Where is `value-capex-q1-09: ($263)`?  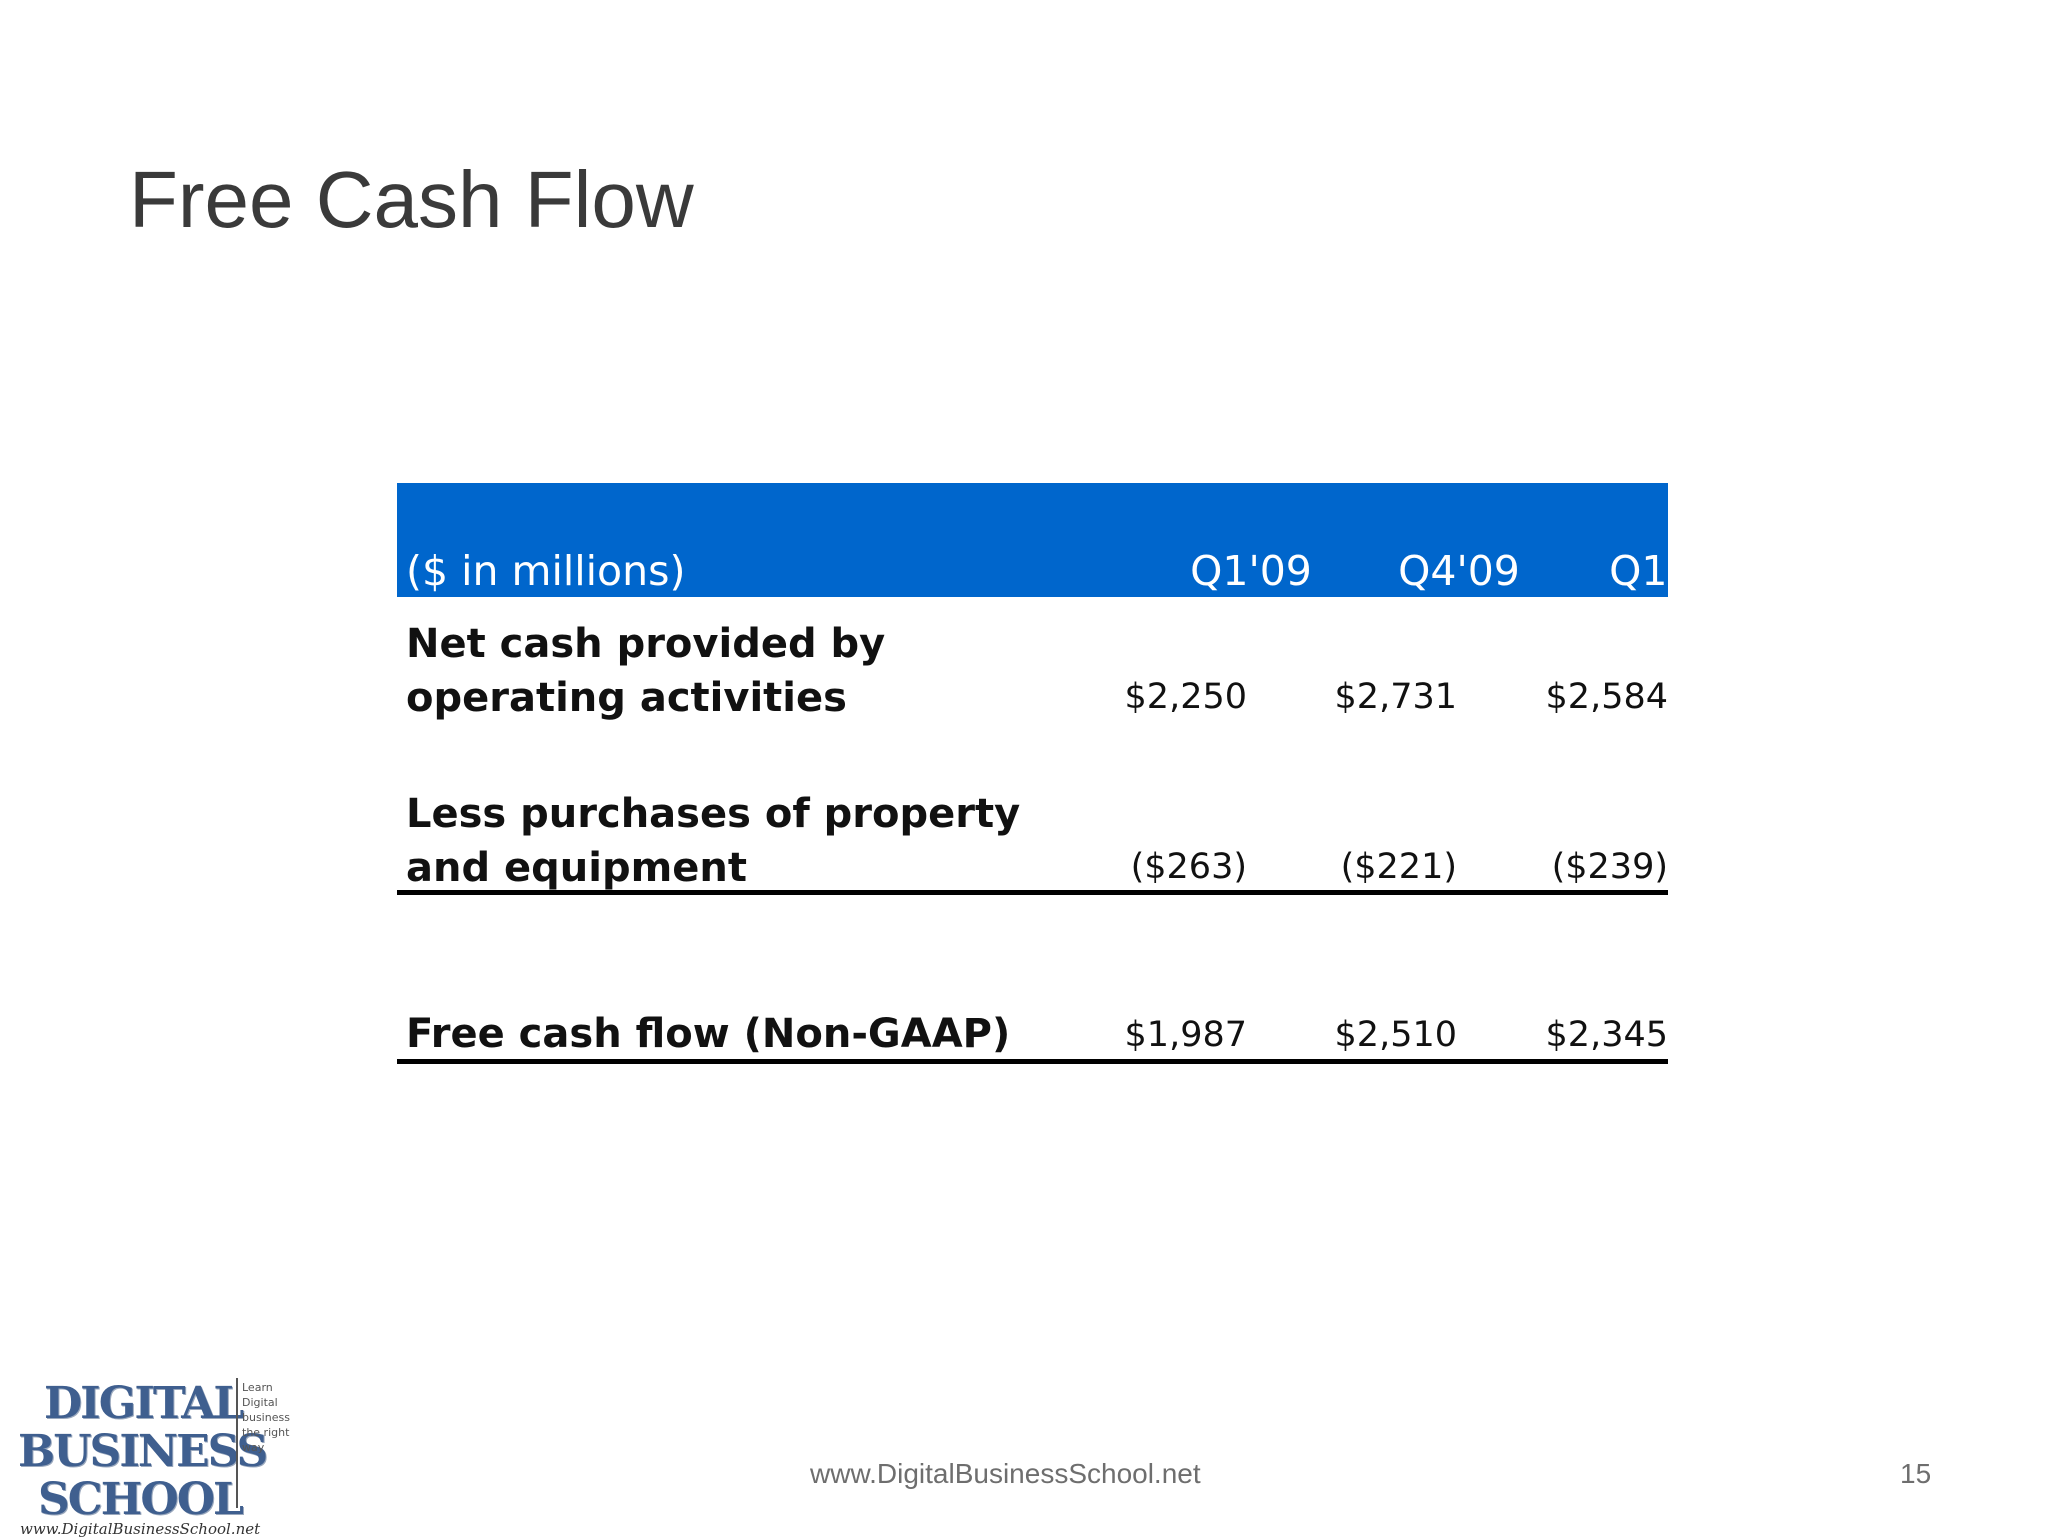
value-capex-q1-09: ($263) is located at coordinates (1188, 867).